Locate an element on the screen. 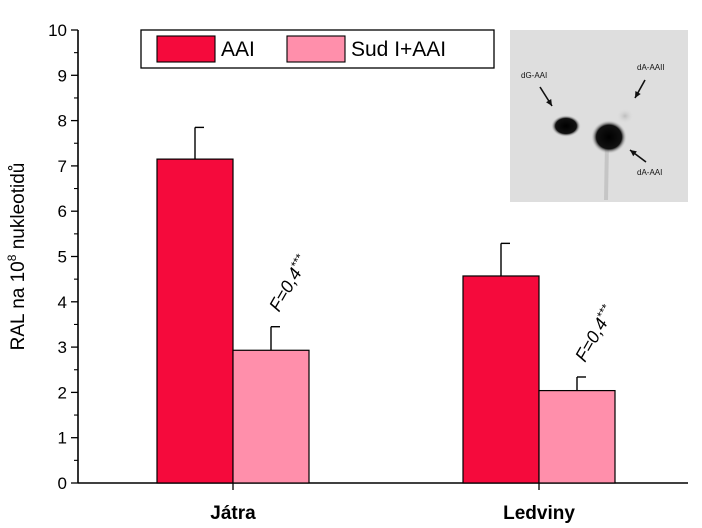 Image resolution: width=702 pixels, height=528 pixels. inset-spot-dg is located at coordinates (566, 126).